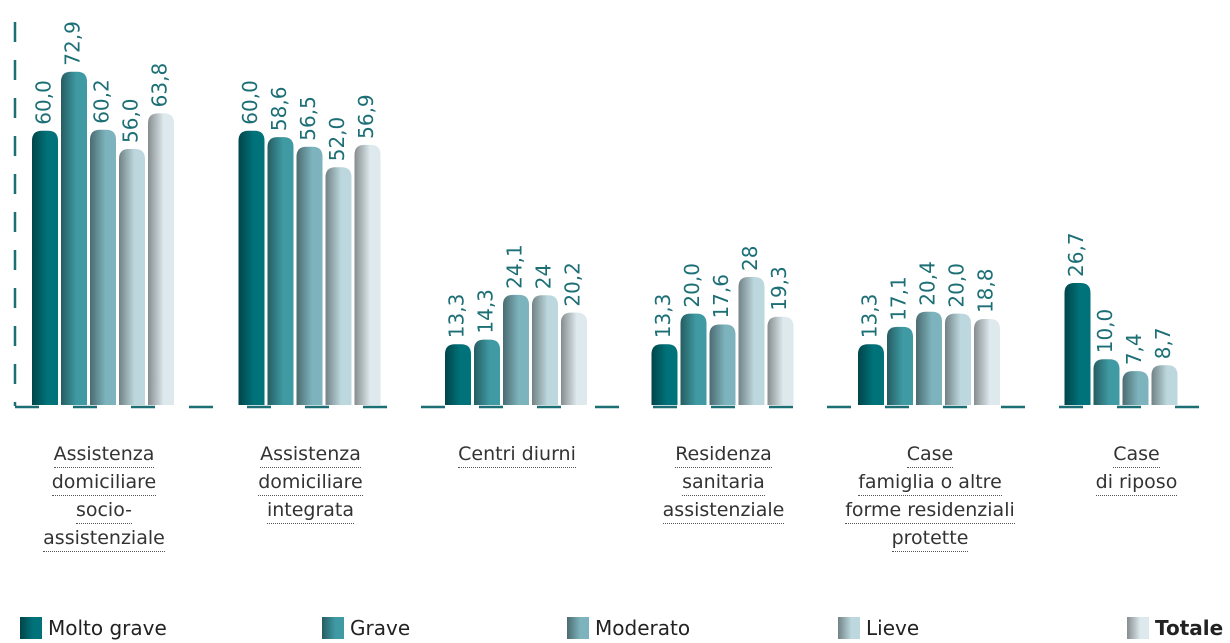  I want to click on category-label: Assistenza domiciliare integrata, so click(311, 482).